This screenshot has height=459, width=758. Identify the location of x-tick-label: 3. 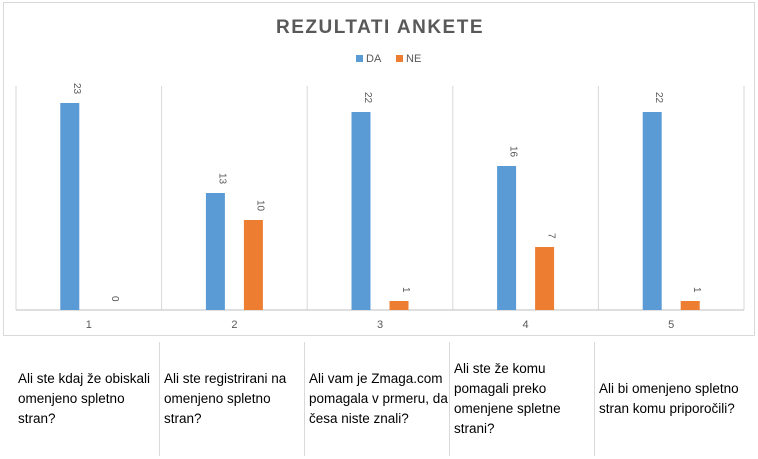
(380, 325).